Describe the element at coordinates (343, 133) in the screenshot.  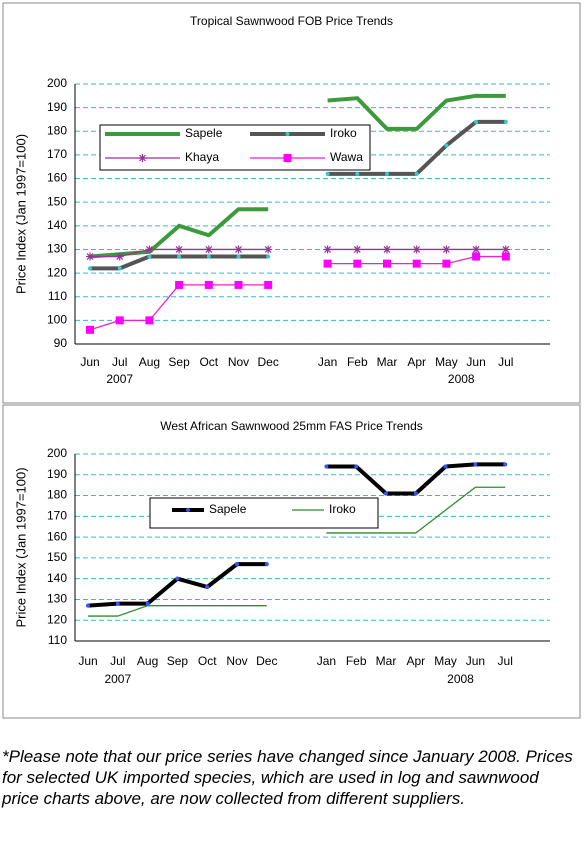
I see `legend-label: Iroko` at that location.